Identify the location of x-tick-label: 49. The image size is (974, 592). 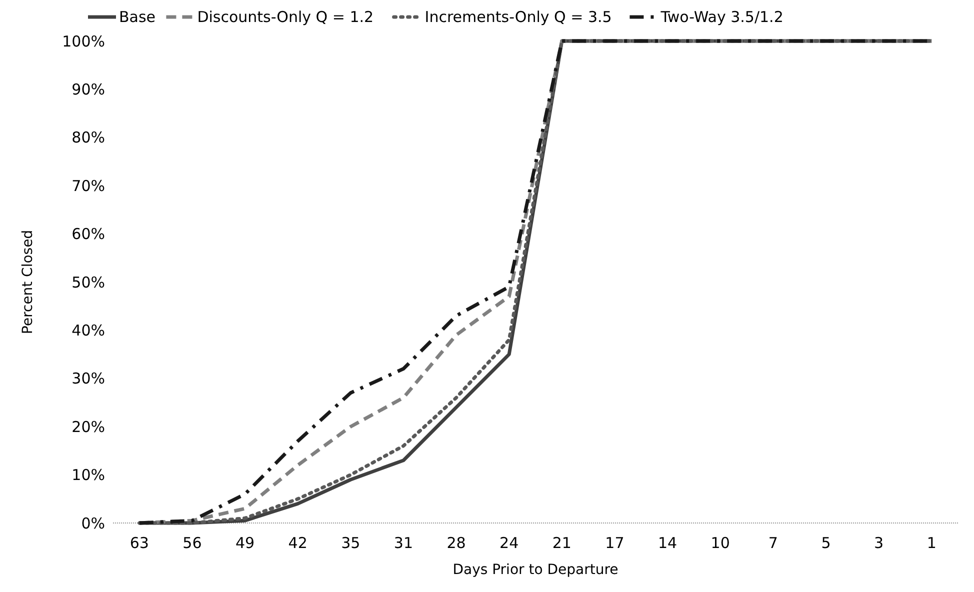
(245, 543).